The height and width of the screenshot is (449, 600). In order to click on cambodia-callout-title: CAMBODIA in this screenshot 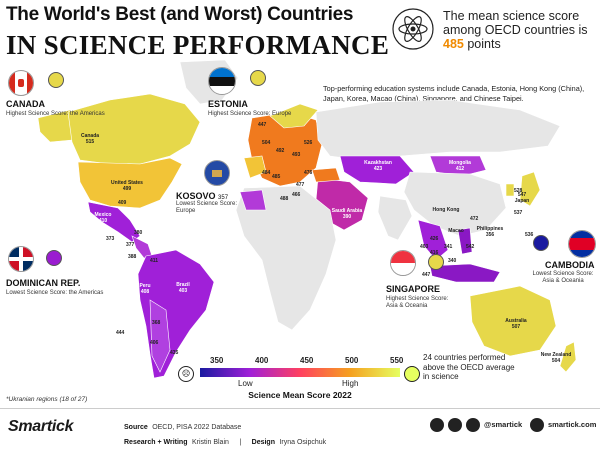, I will do `click(570, 265)`.